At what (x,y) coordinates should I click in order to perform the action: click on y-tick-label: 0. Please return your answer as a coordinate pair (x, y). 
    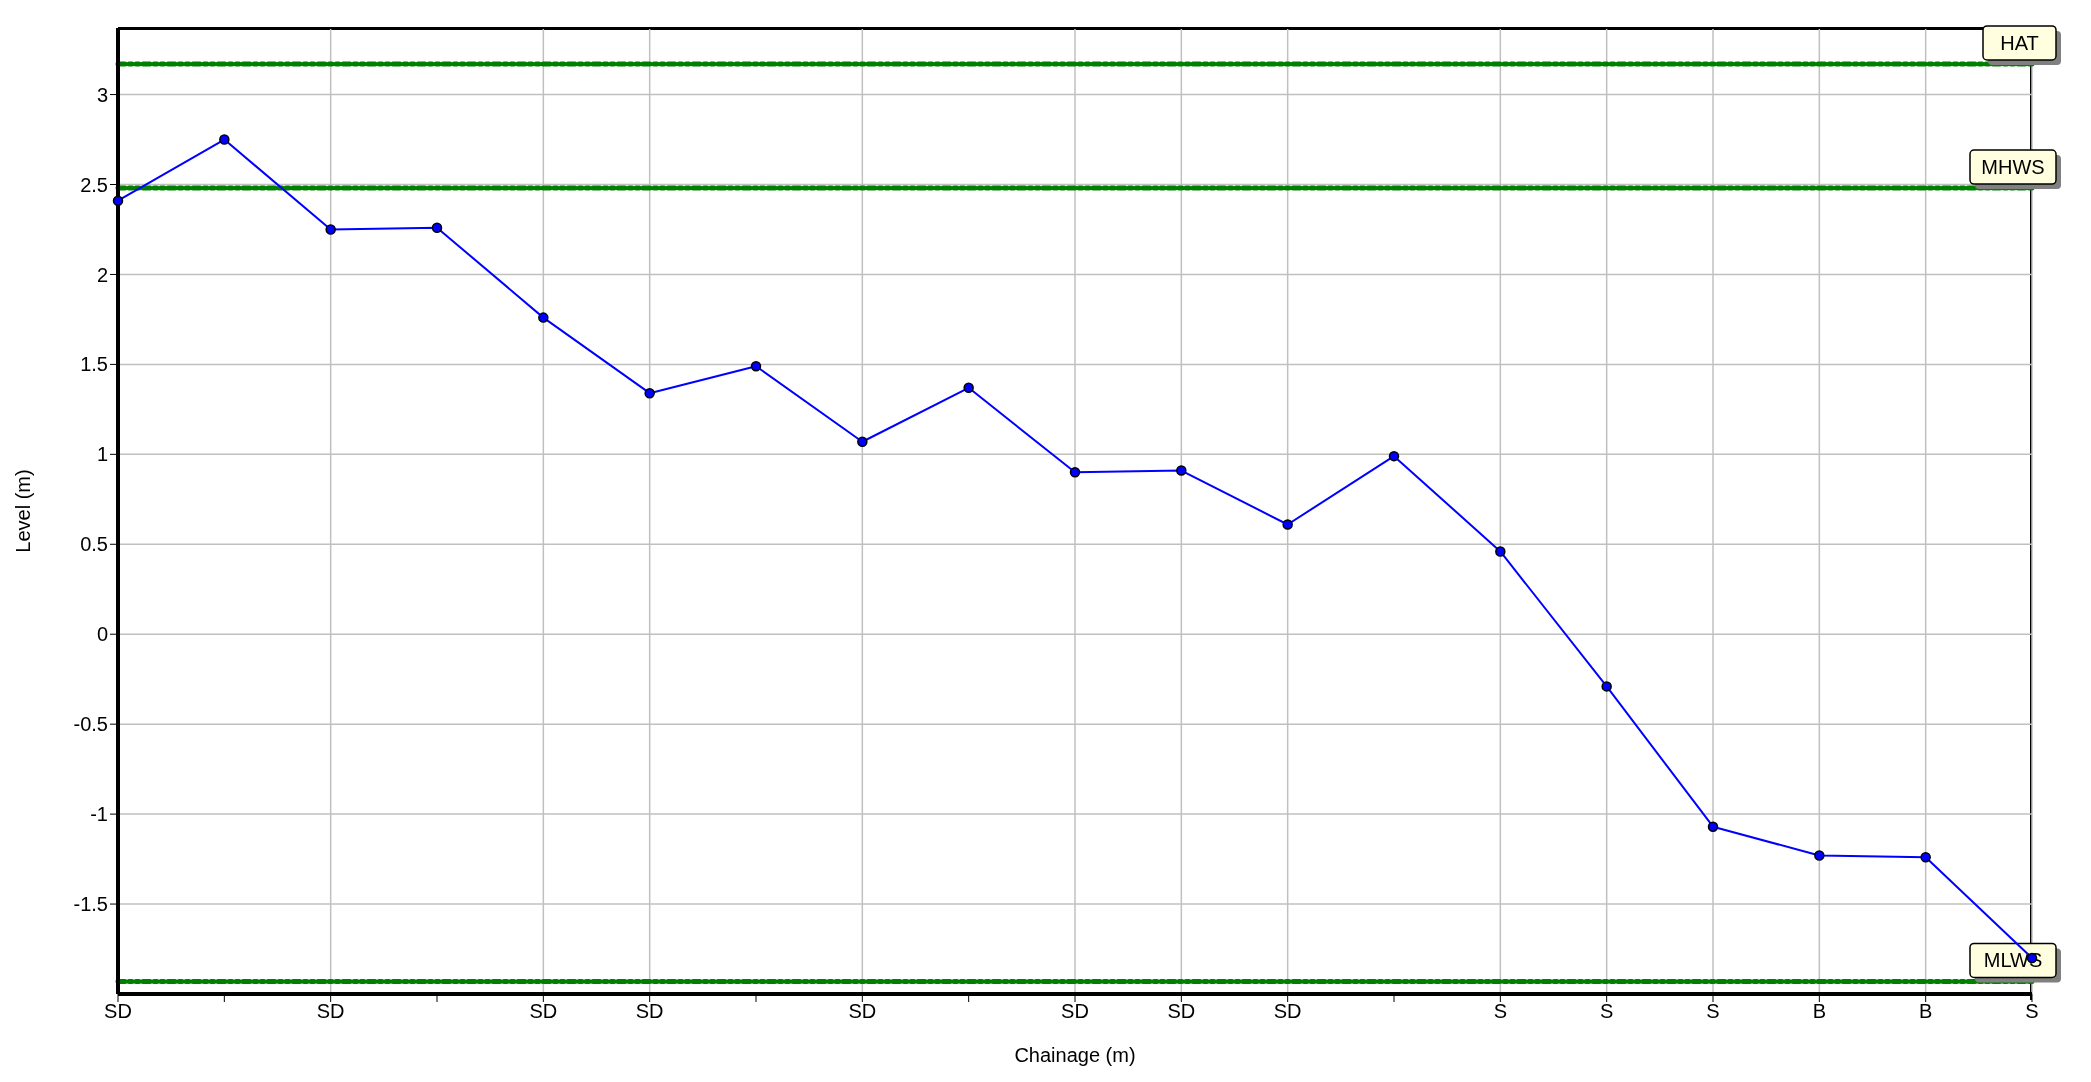
    Looking at the image, I should click on (102, 634).